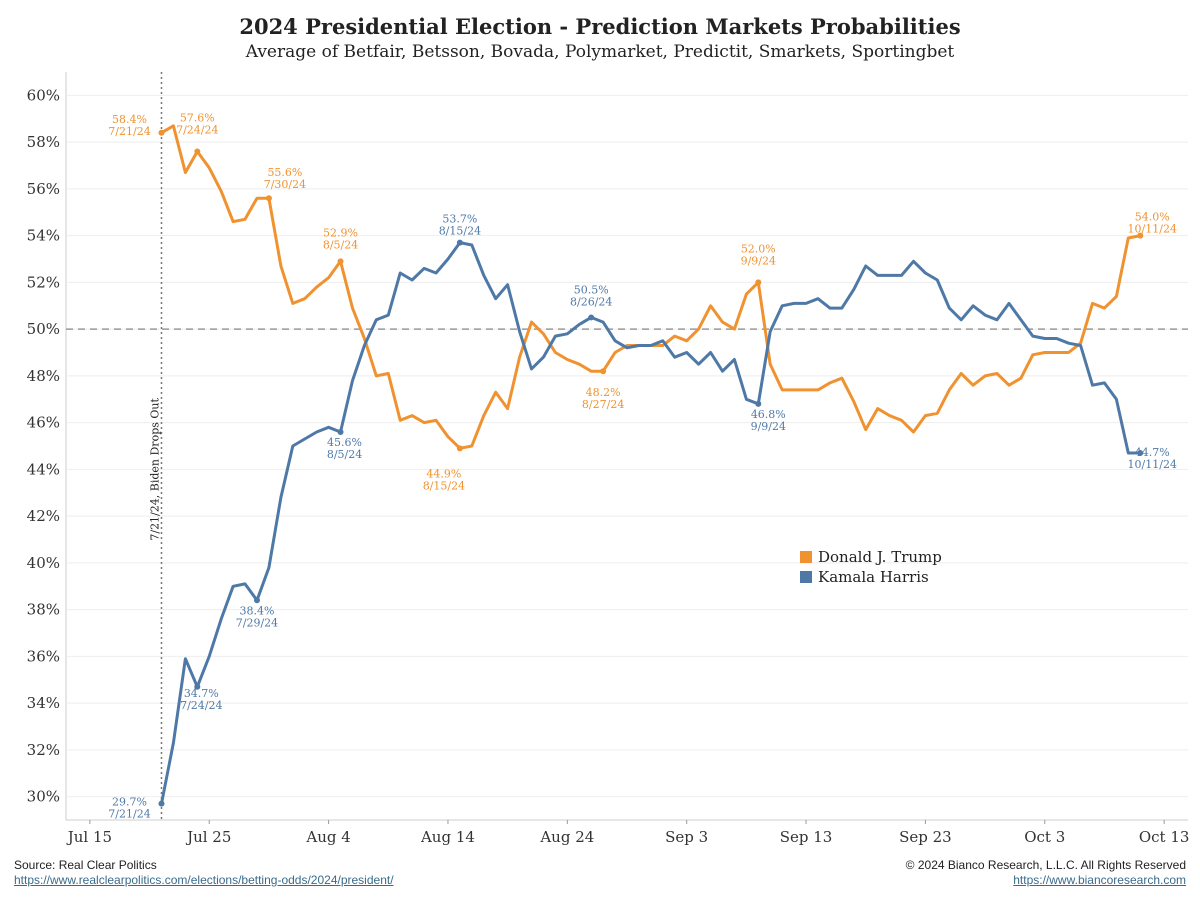  Describe the element at coordinates (443, 473) in the screenshot. I see `annotation-value: 44.9%` at that location.